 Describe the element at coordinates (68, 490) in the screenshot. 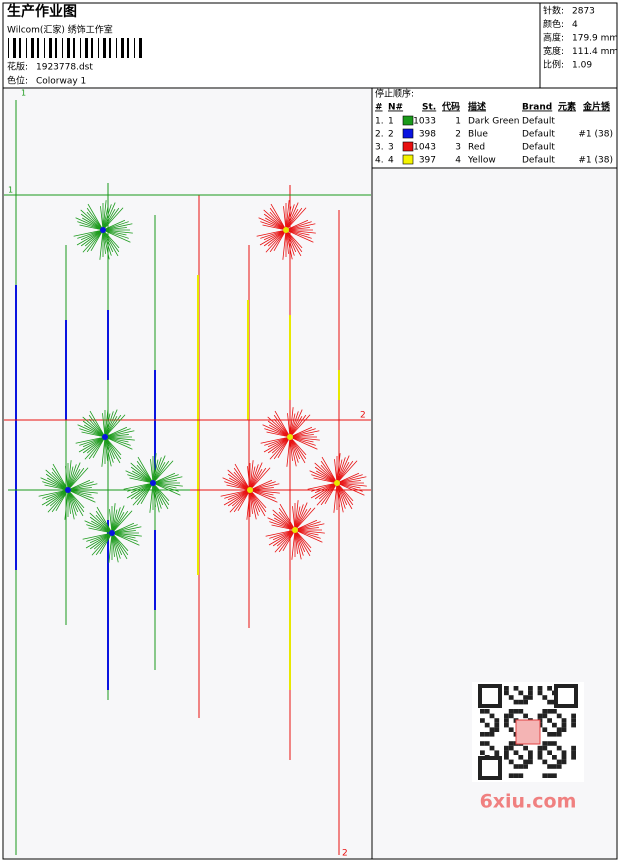

I see `flower-center` at that location.